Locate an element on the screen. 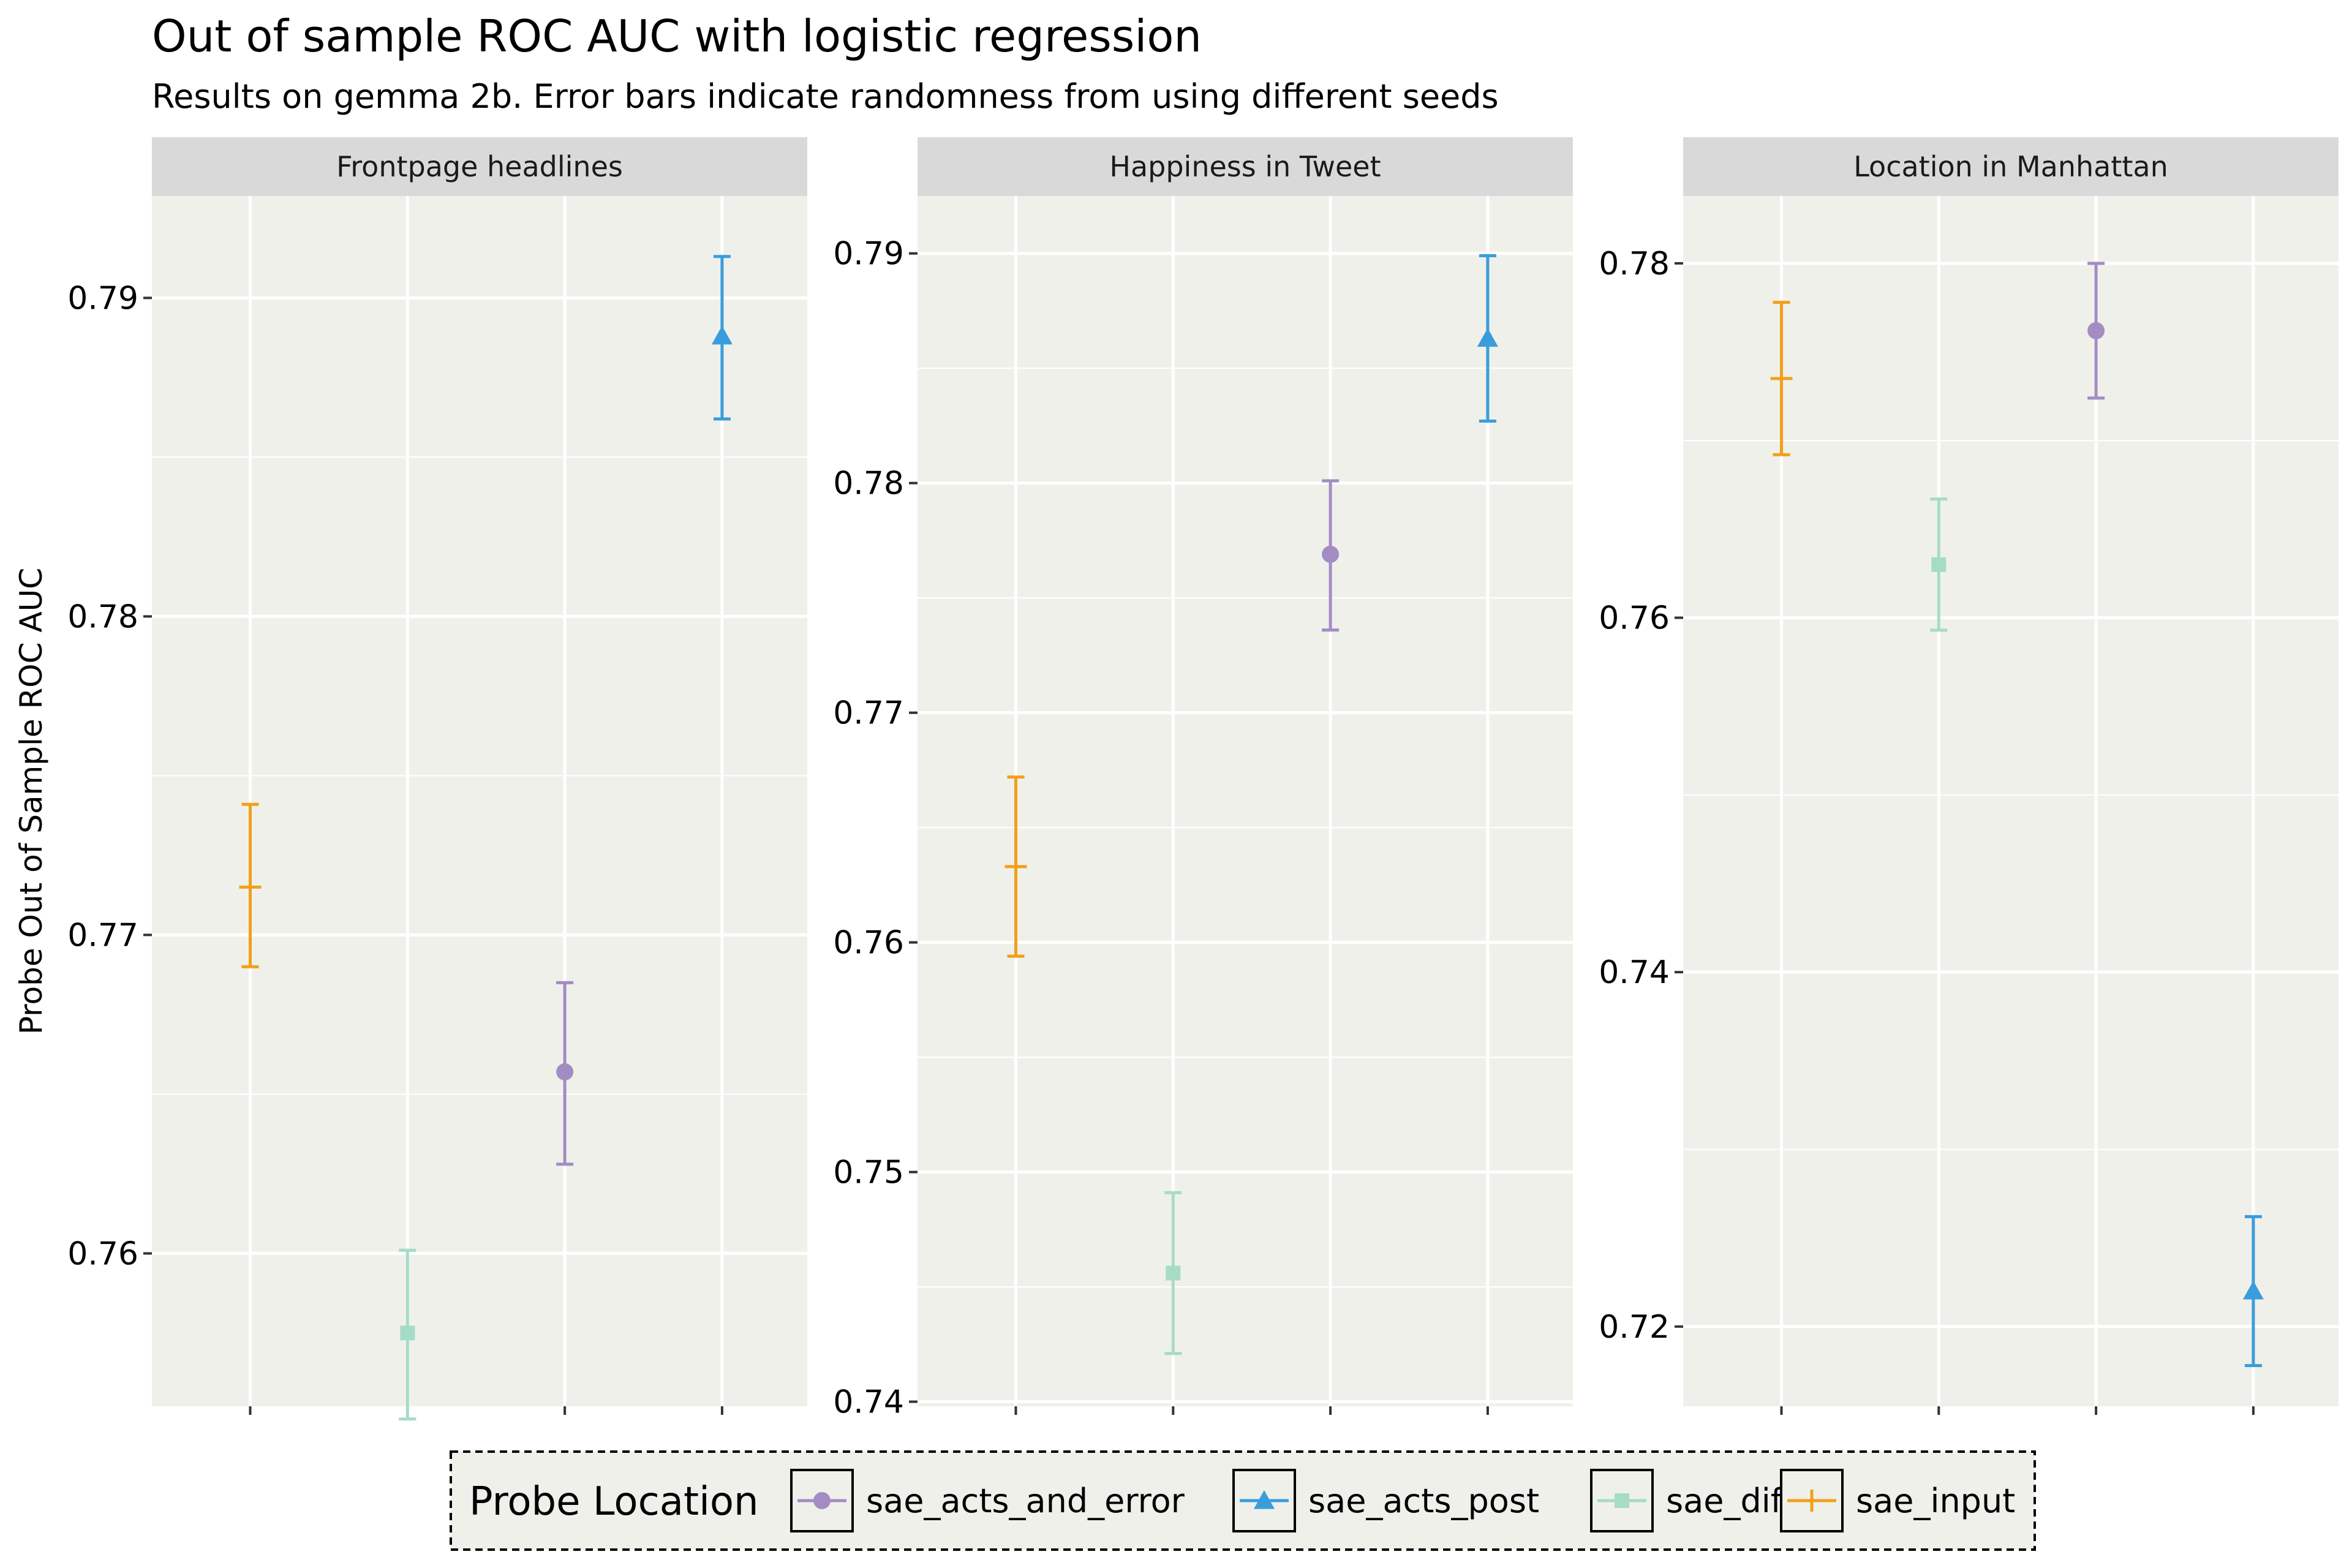 Image resolution: width=2352 pixels, height=1568 pixels. facet-strip-label: Frontpage headlines is located at coordinates (480, 166).